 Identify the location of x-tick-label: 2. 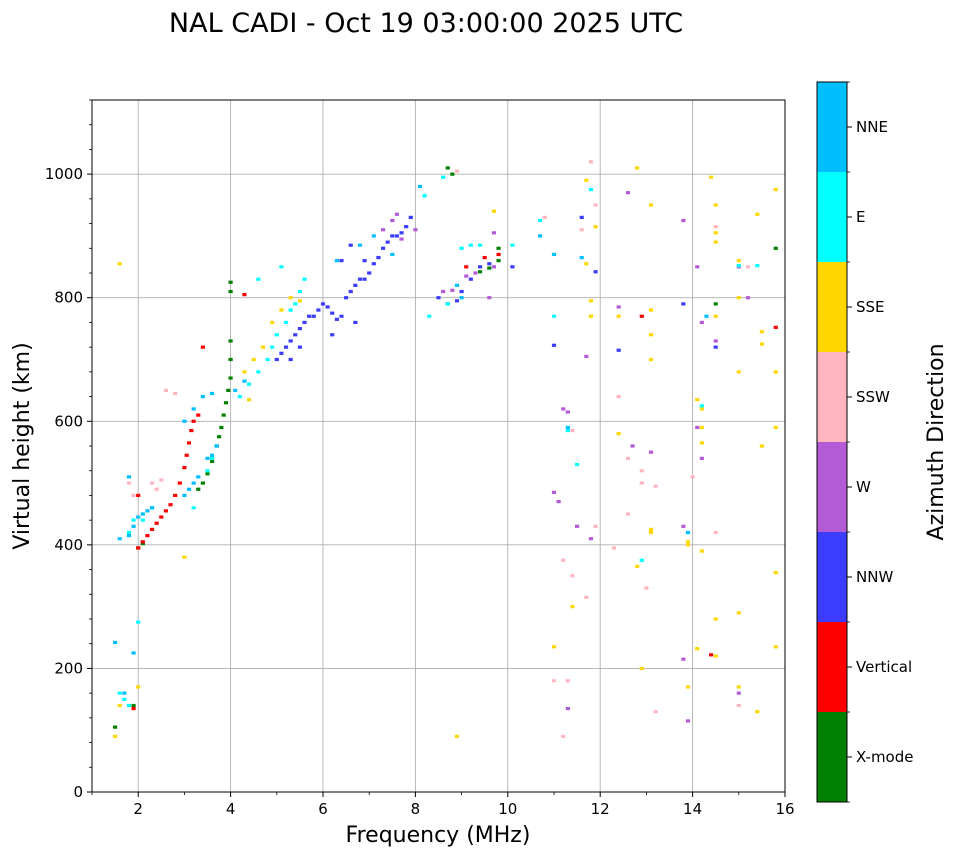
(138, 809).